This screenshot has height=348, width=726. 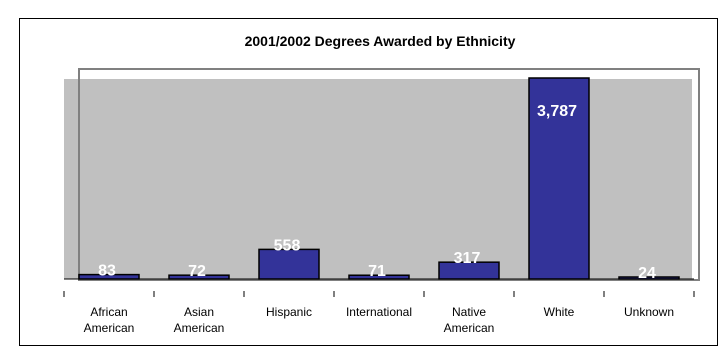 I want to click on data-label-5: 3,787, so click(x=557, y=111).